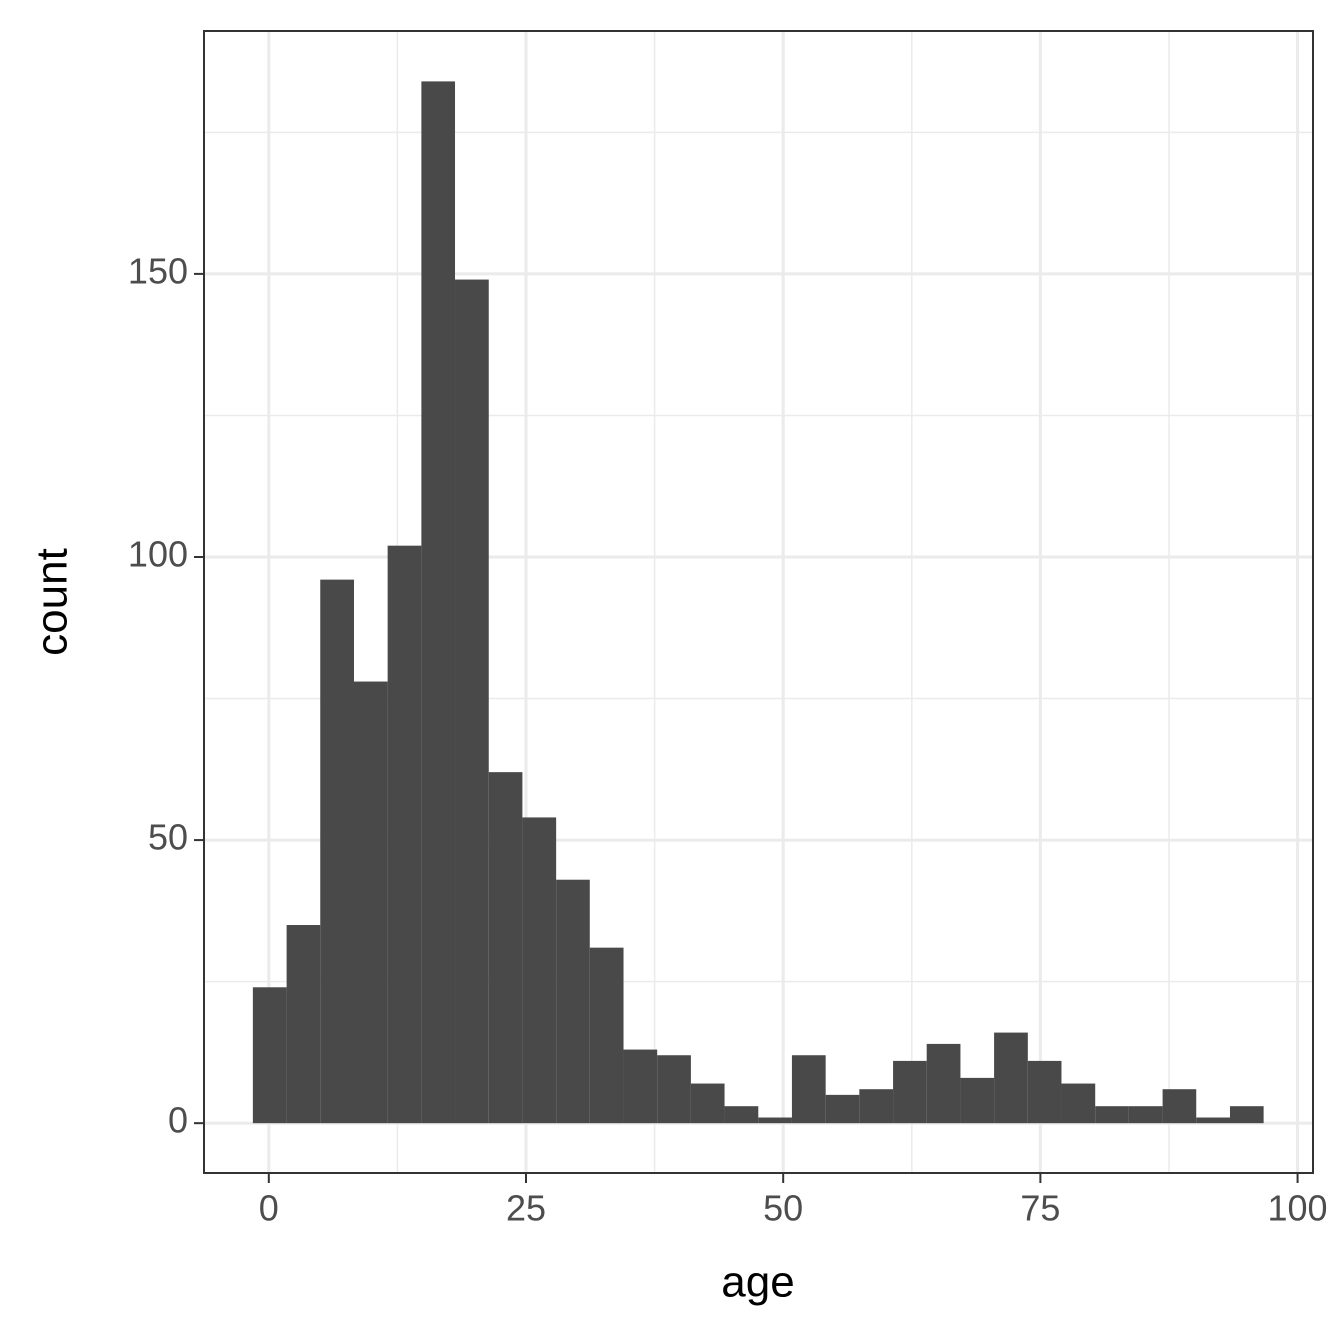 Image resolution: width=1344 pixels, height=1344 pixels. Describe the element at coordinates (158, 270) in the screenshot. I see `y-tick-label: 150` at that location.